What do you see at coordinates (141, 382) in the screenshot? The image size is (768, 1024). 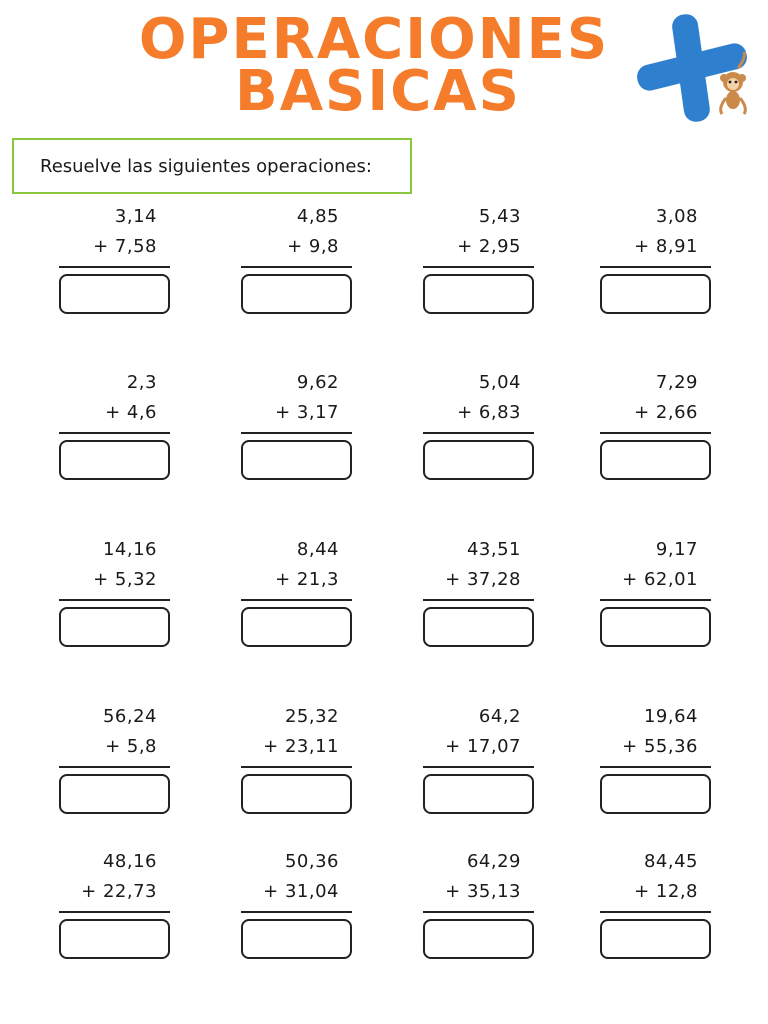 I see `addend-1: 2,3` at bounding box center [141, 382].